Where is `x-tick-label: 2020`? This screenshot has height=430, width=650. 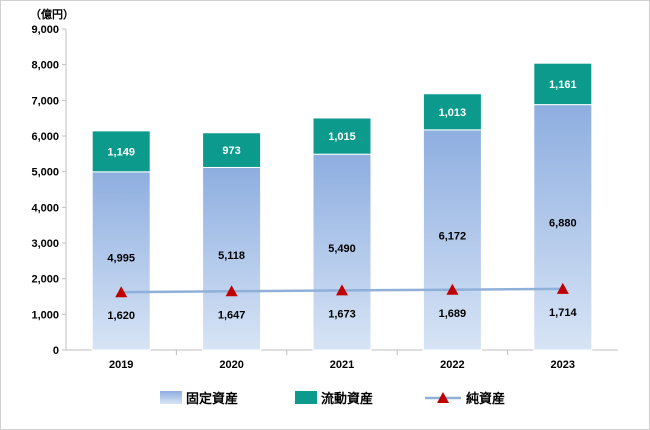
x-tick-label: 2020 is located at coordinates (231, 365).